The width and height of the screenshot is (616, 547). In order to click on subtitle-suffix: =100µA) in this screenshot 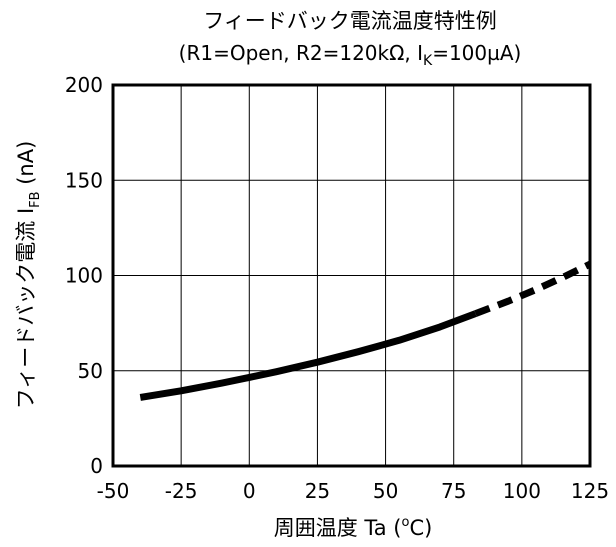, I will do `click(476, 53)`.